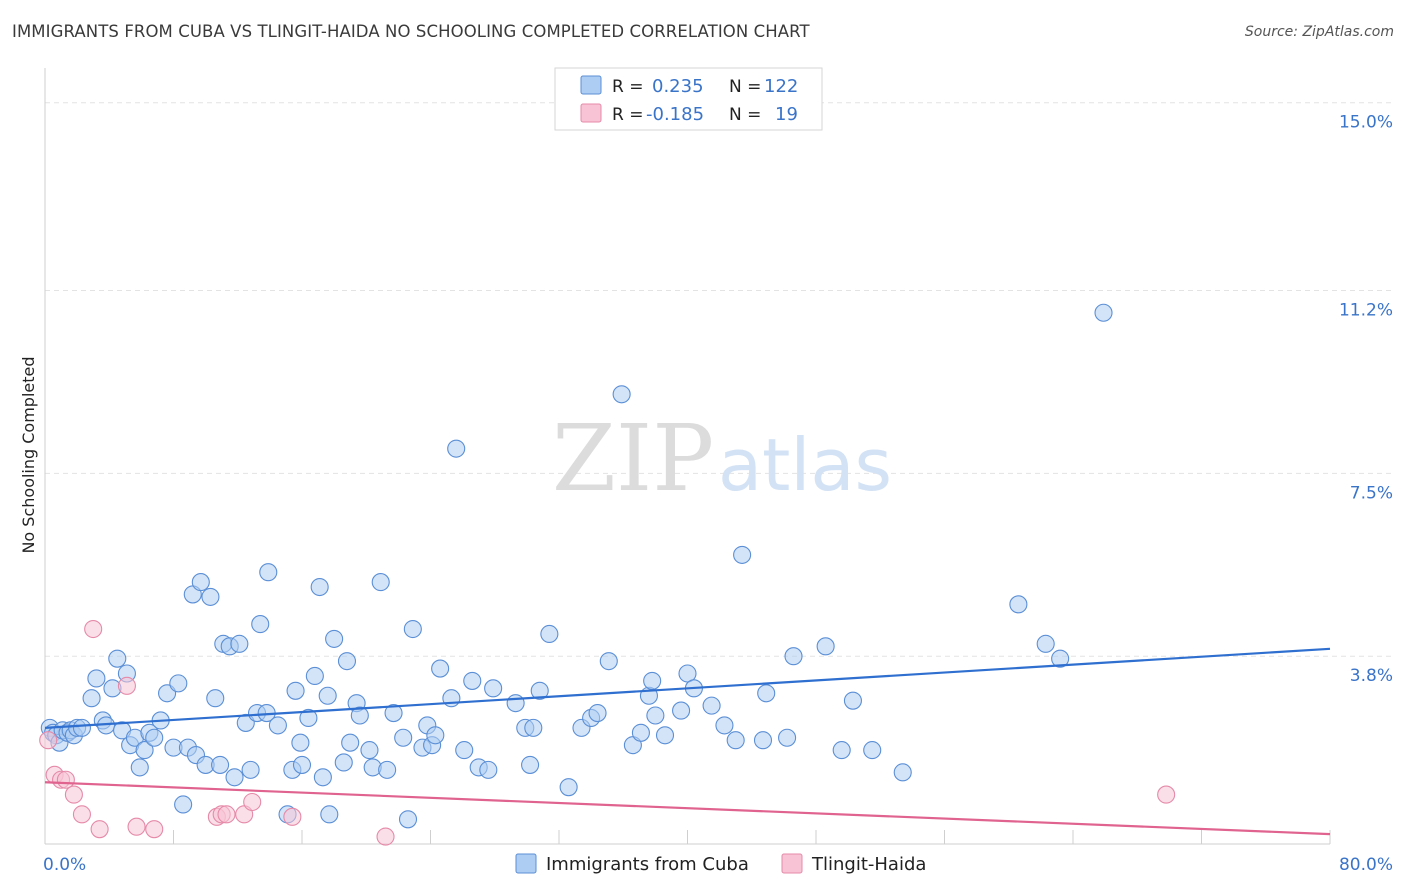 The image size is (1406, 892). What do you see at coordinates (28, 454) in the screenshot?
I see `y-axis-label: No Schooling Completed` at bounding box center [28, 454].